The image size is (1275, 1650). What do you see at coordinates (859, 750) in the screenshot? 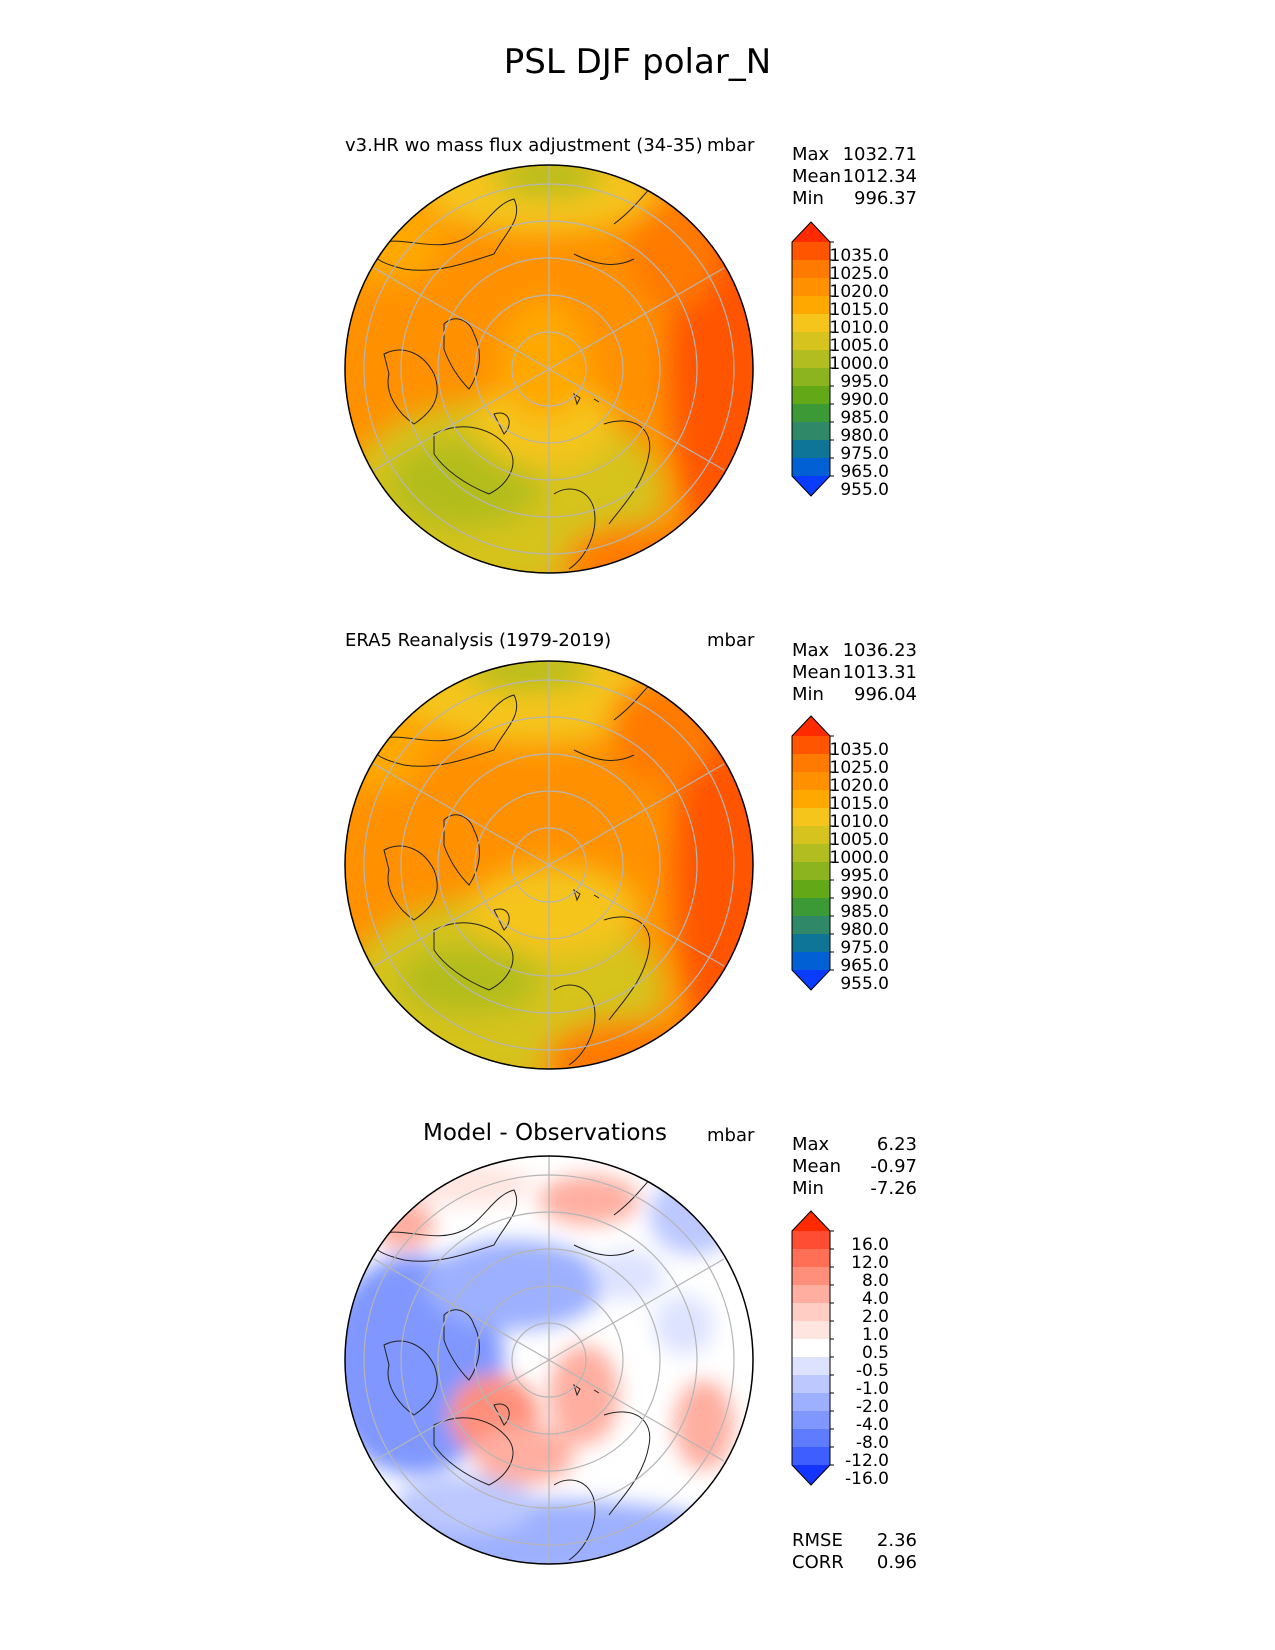
I see `colorbar-tick-label: 1035.0` at bounding box center [859, 750].